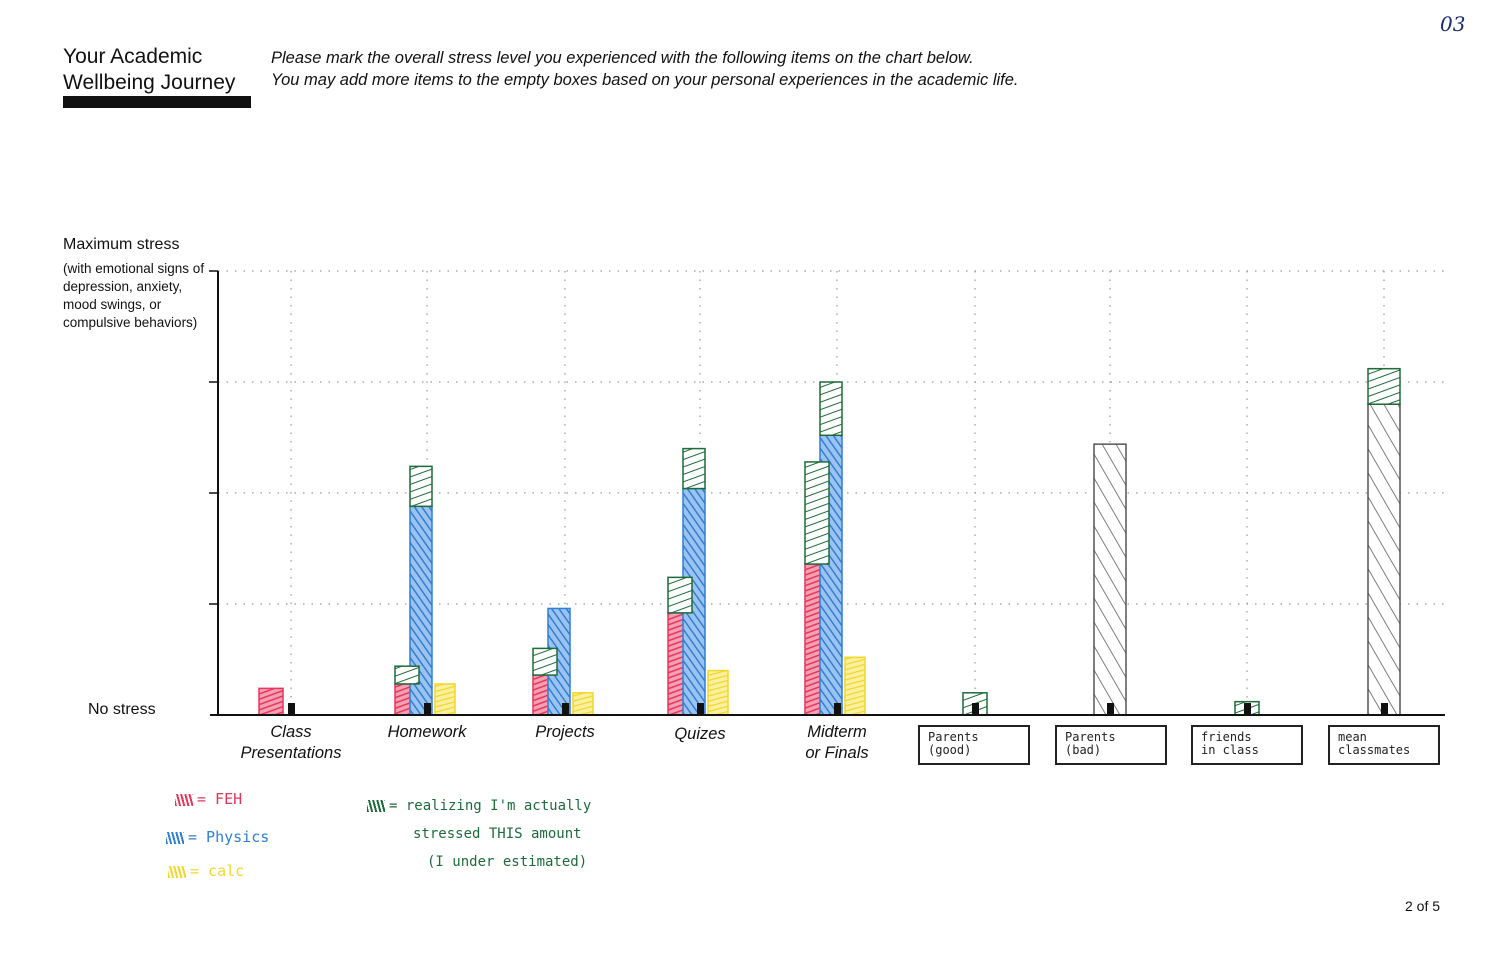 Image resolution: width=1500 pixels, height=971 pixels. I want to click on legend-item-feh: = FEH, so click(208, 799).